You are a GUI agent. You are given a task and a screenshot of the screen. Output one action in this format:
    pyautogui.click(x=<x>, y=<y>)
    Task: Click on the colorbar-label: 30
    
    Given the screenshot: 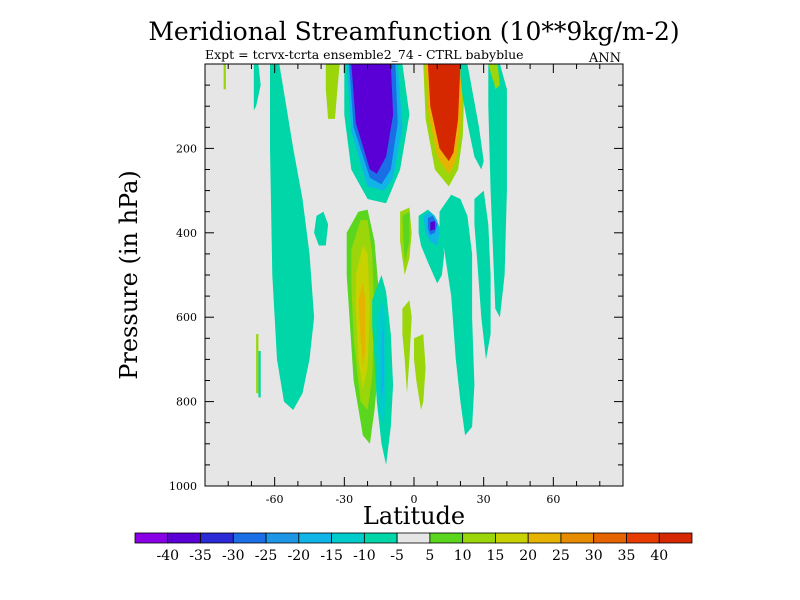 What is the action you would take?
    pyautogui.click(x=594, y=556)
    